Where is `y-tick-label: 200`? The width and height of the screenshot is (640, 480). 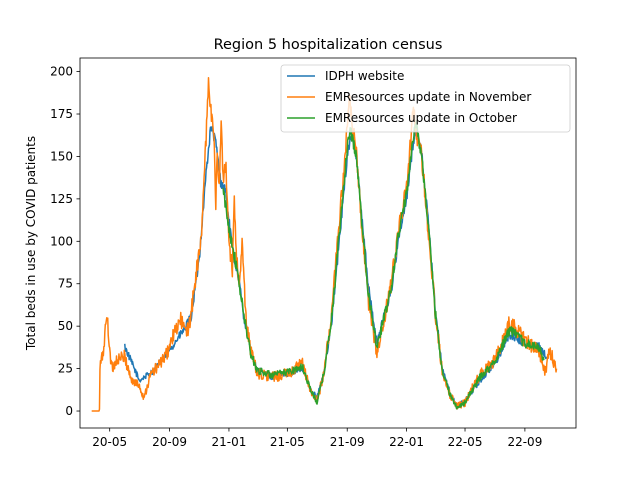 y-tick-label: 200 is located at coordinates (61, 72).